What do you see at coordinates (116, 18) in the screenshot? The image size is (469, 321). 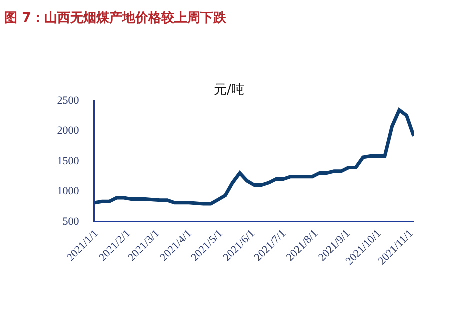 I see `chart-title: 图 7：山西无烟煤产地价格较上周下跌` at bounding box center [116, 18].